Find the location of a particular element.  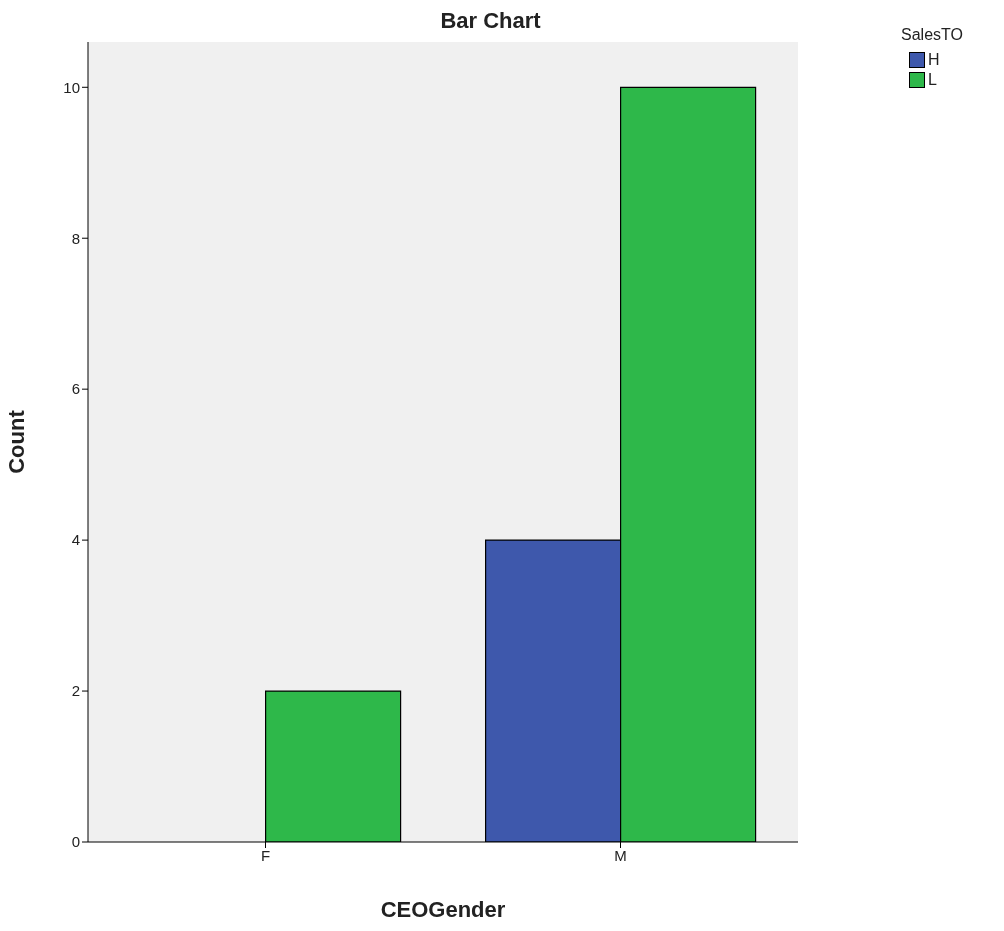

y-tick-label: 2 is located at coordinates (75, 691).